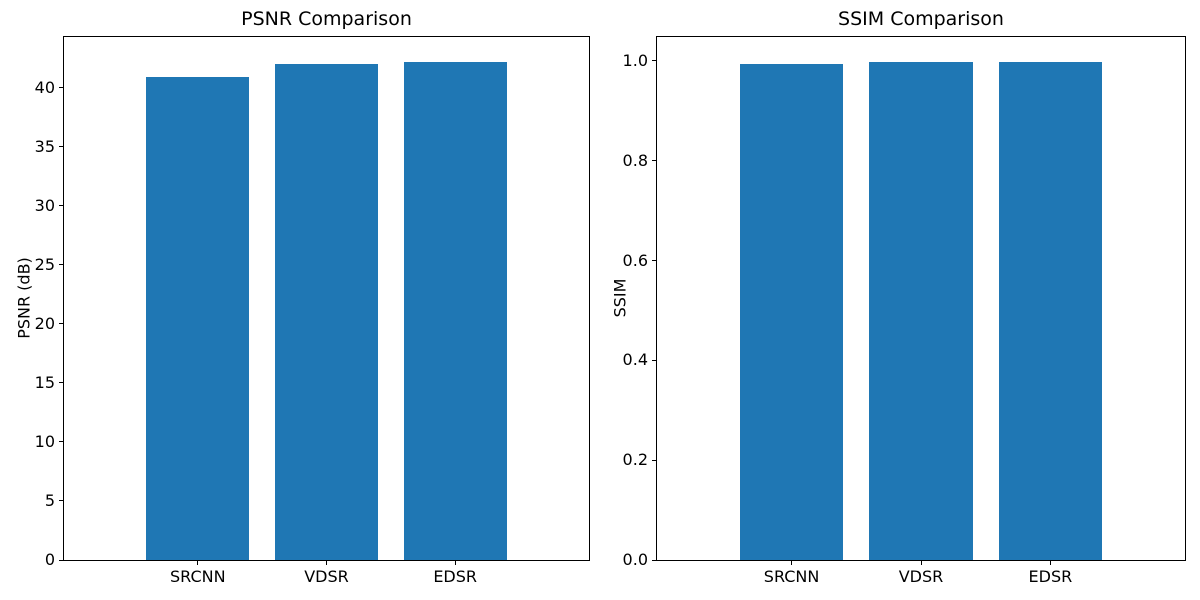 This screenshot has width=1200, height=600. I want to click on y-tick-label: 10, so click(44, 441).